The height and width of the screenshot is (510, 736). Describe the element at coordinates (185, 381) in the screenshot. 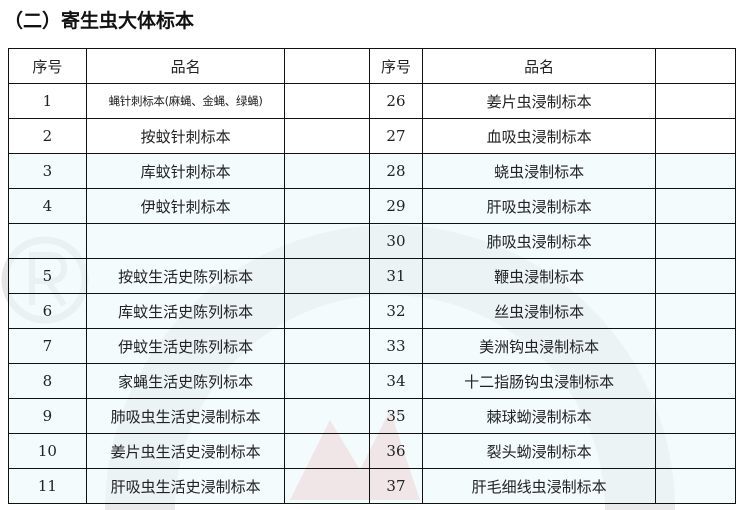

I see `cell-l-name: 家蝇生活史陈列标本` at that location.